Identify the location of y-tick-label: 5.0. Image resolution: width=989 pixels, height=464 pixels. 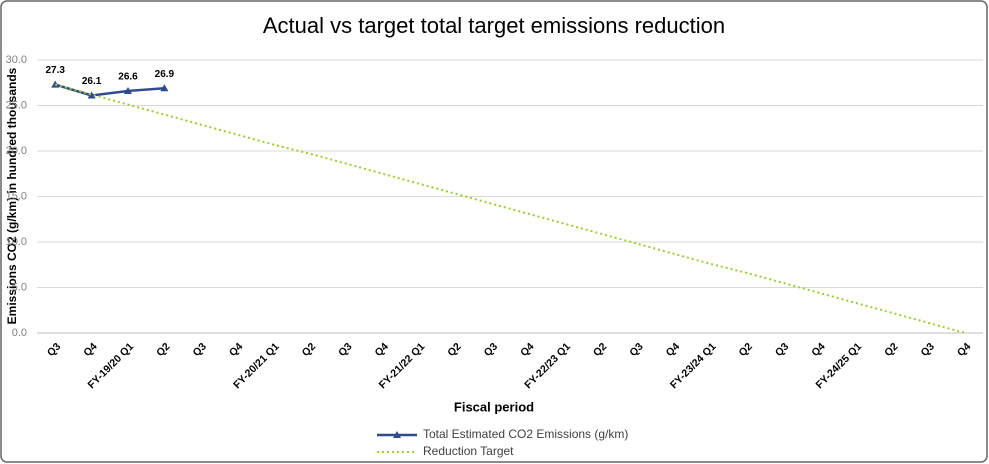
(19, 287).